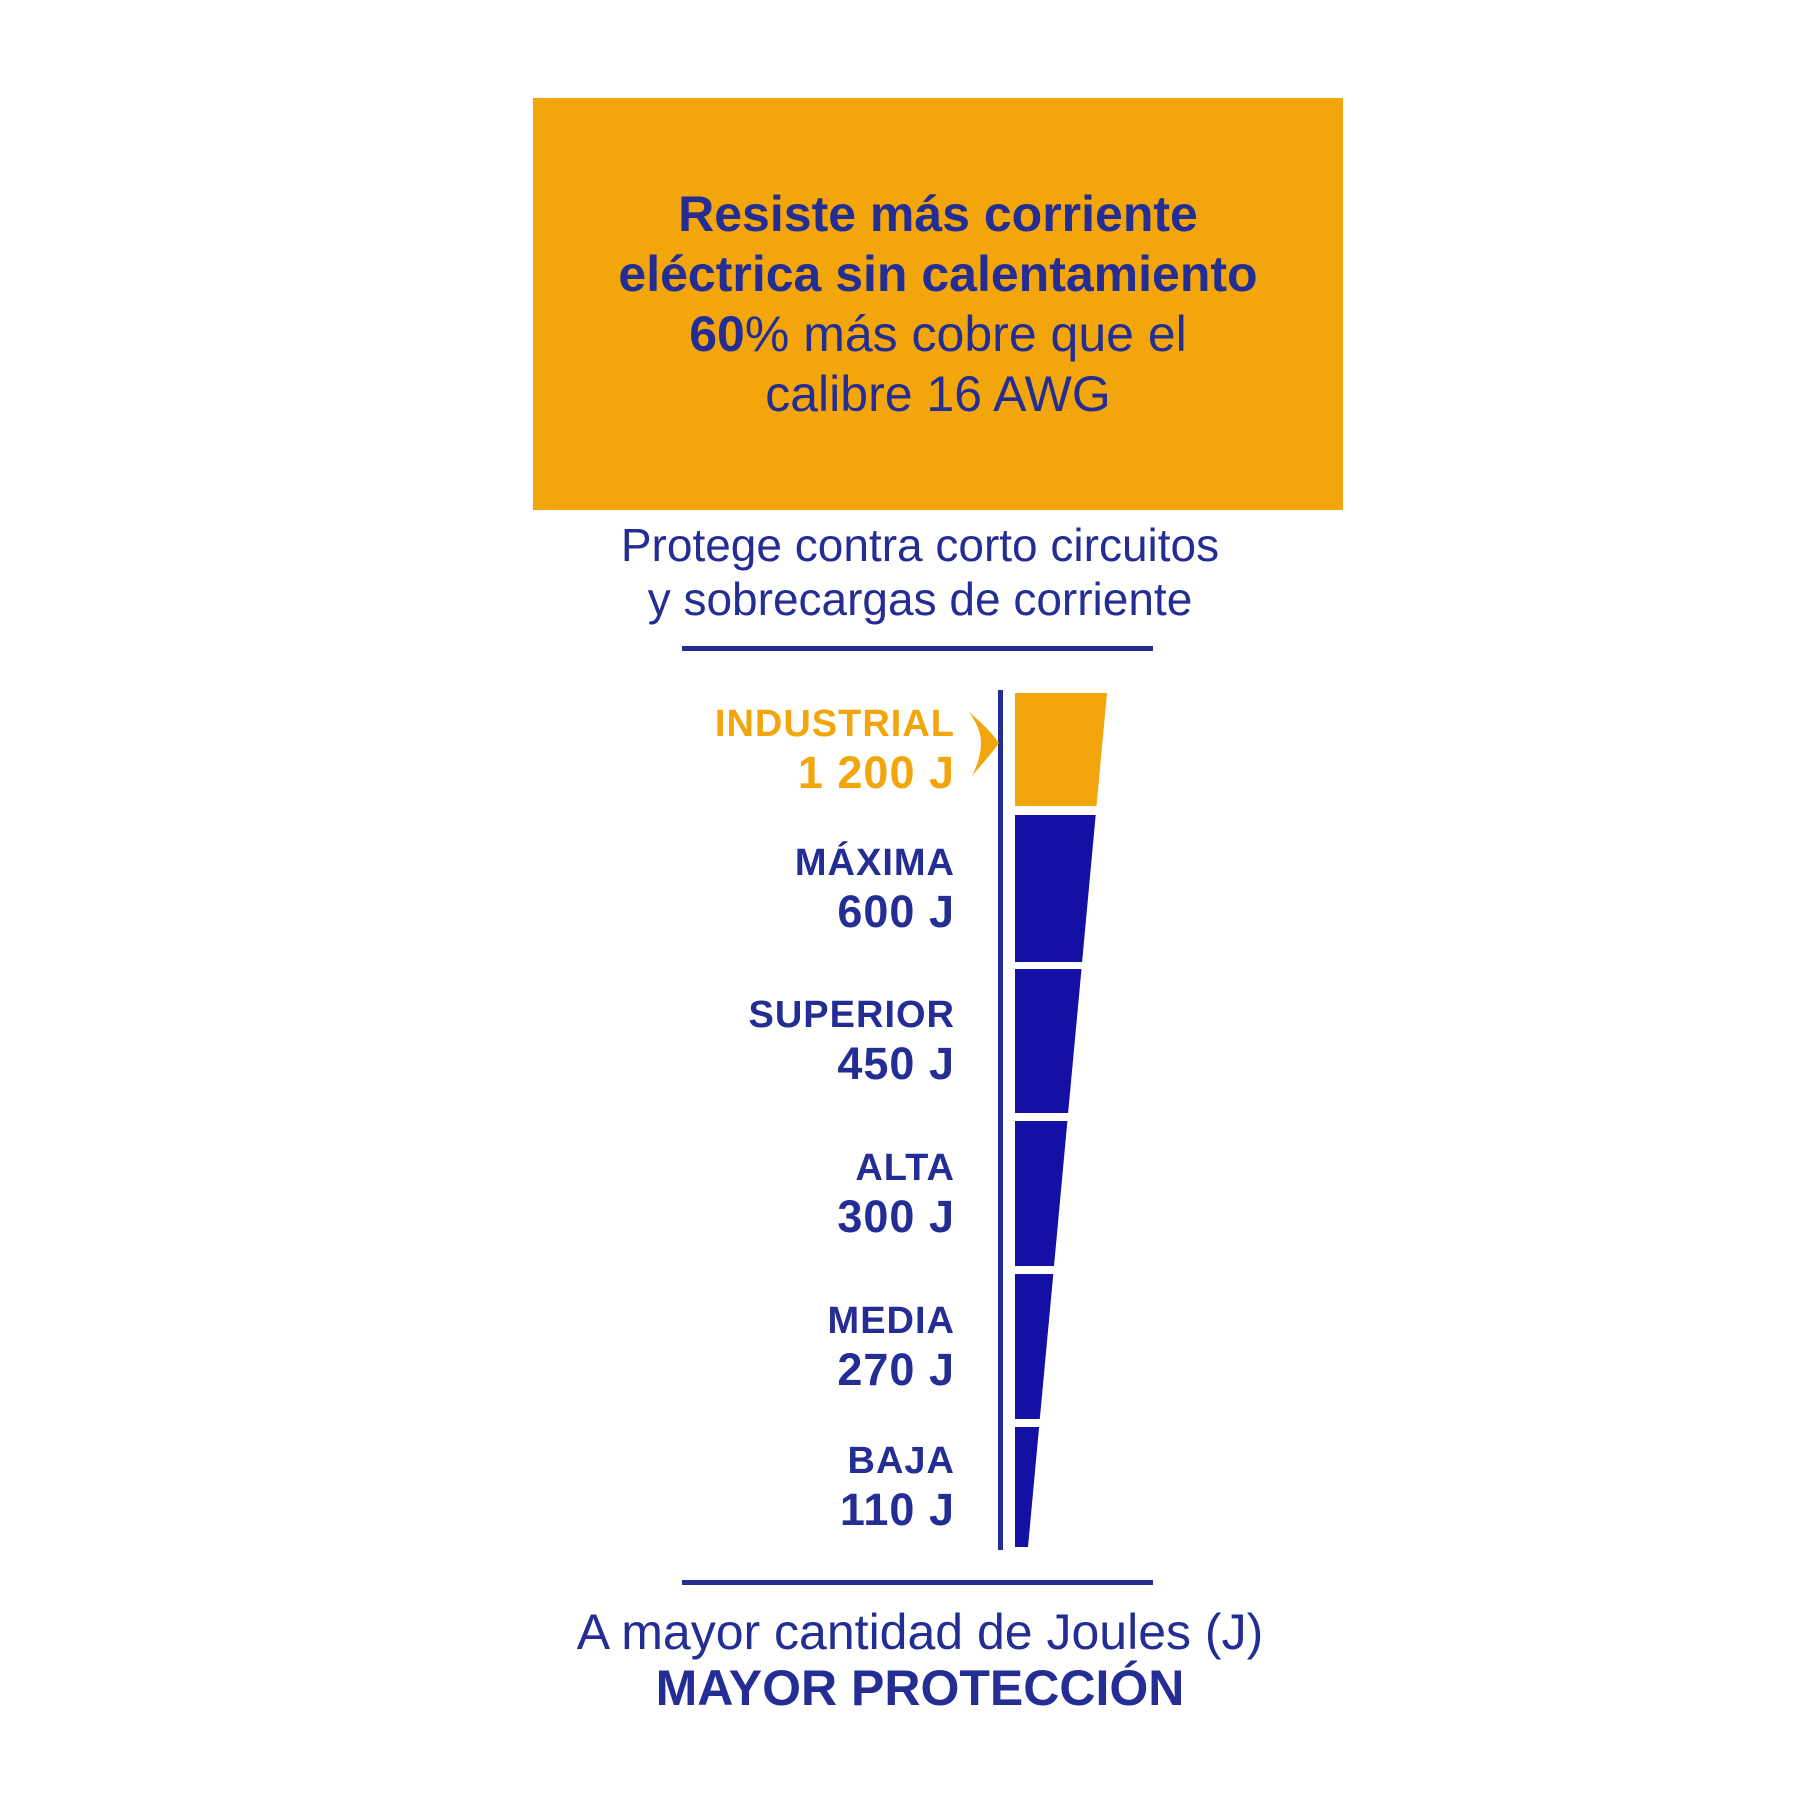 The height and width of the screenshot is (1800, 1800). I want to click on segment-label-alta: ALTA 300 J, so click(745, 1194).